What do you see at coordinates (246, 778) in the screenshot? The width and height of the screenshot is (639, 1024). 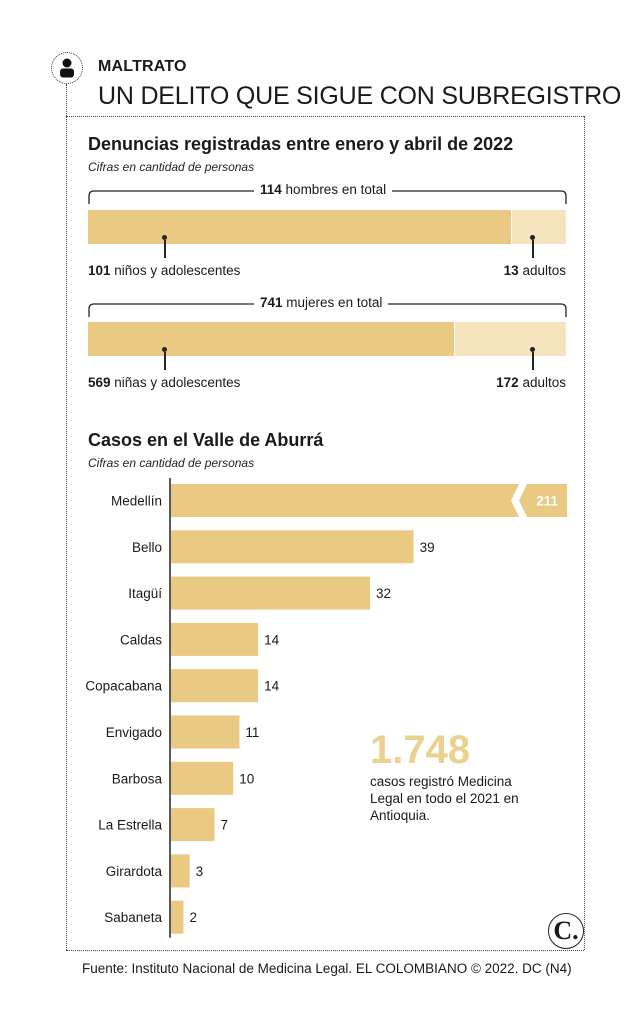 I see `value-label: 10` at bounding box center [246, 778].